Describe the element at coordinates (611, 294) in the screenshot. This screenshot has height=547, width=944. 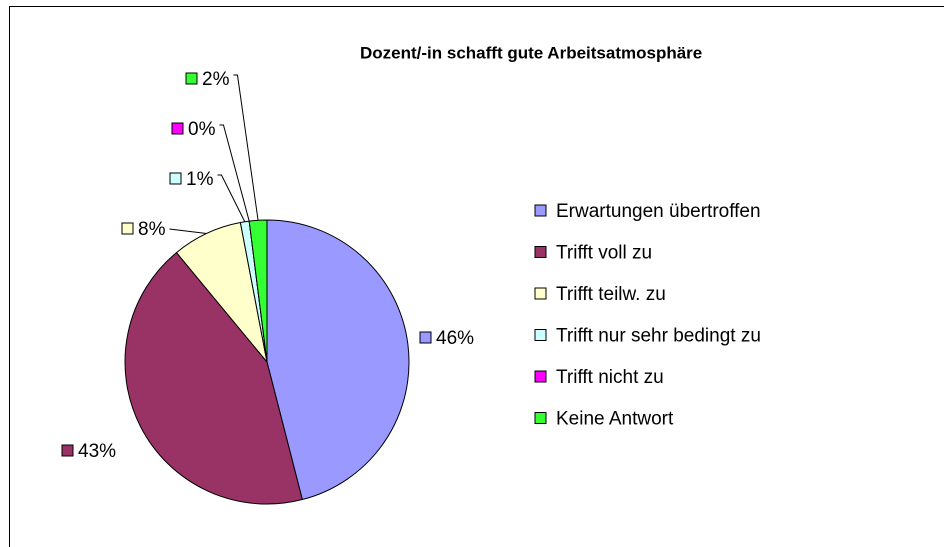
I see `legend-label: Trifft teilw. zu` at that location.